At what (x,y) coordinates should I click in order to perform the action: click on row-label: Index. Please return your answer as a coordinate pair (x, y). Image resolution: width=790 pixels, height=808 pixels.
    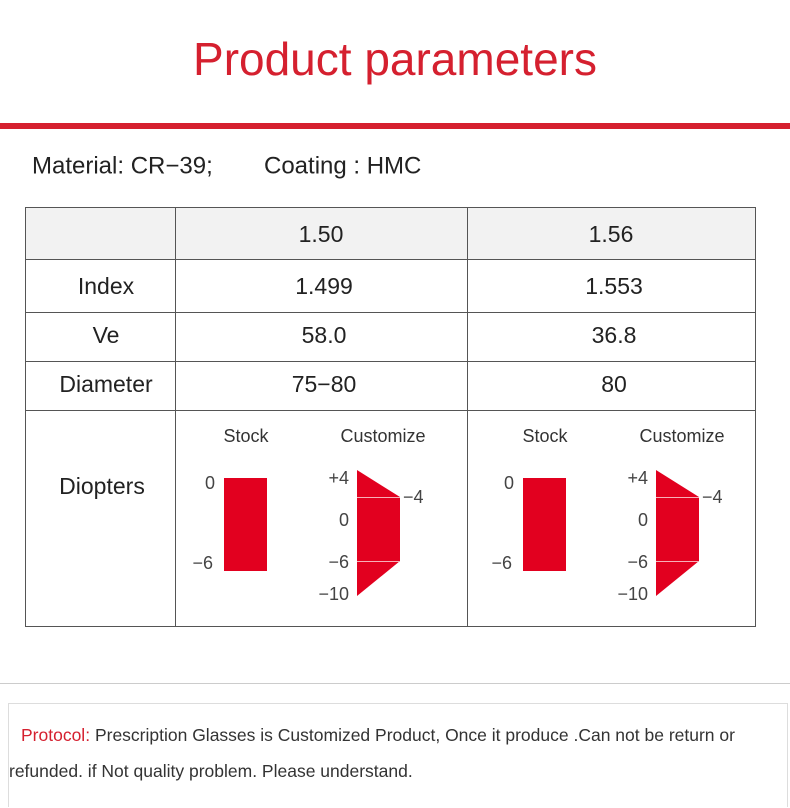
    Looking at the image, I should click on (106, 286).